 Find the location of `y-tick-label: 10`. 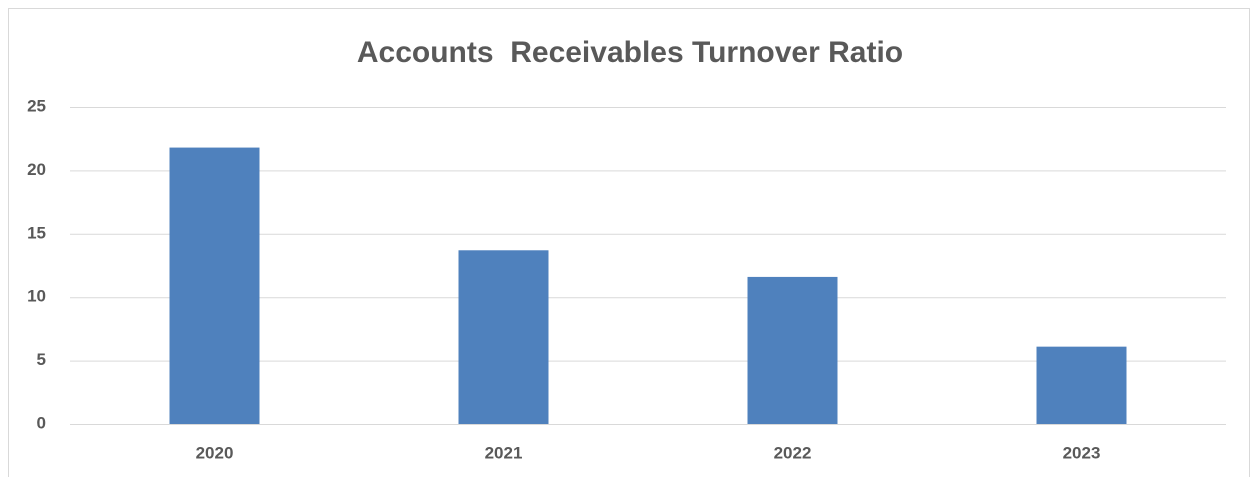

y-tick-label: 10 is located at coordinates (36, 296).